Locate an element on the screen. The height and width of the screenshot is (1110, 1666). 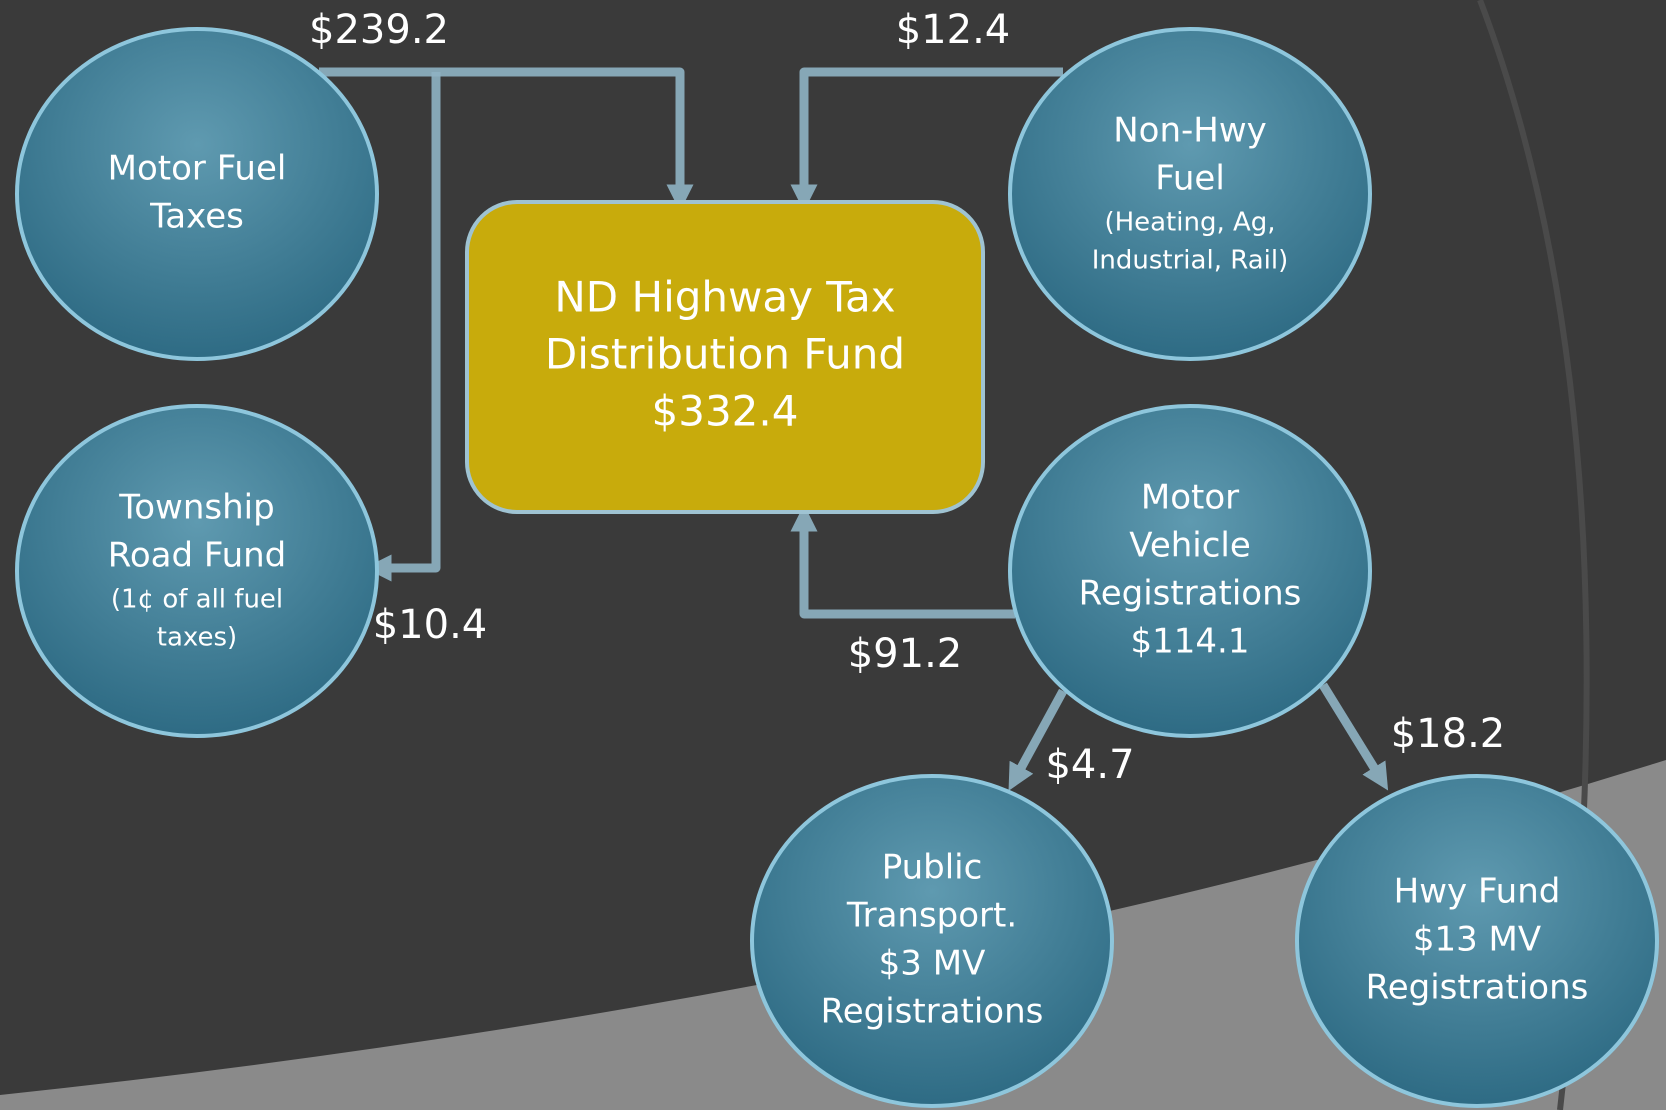
node-label: Public is located at coordinates (932, 868).